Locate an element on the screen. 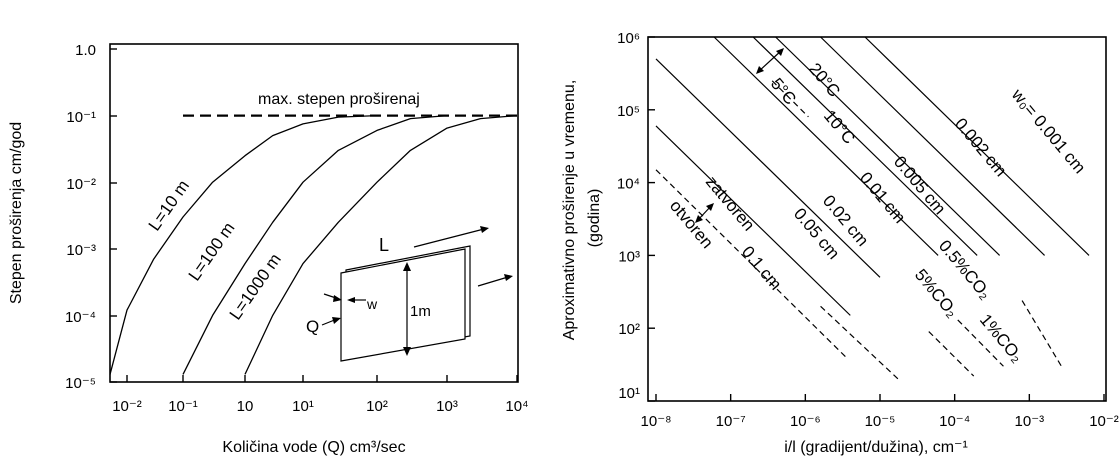 The height and width of the screenshot is (463, 1119). inset-l-arrowhead is located at coordinates (484, 229).